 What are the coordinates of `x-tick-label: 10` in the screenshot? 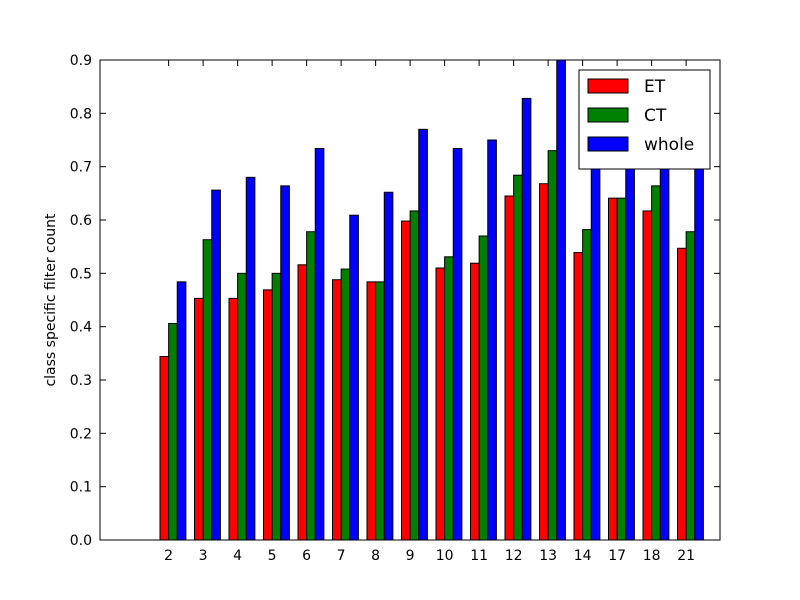 It's located at (445, 556).